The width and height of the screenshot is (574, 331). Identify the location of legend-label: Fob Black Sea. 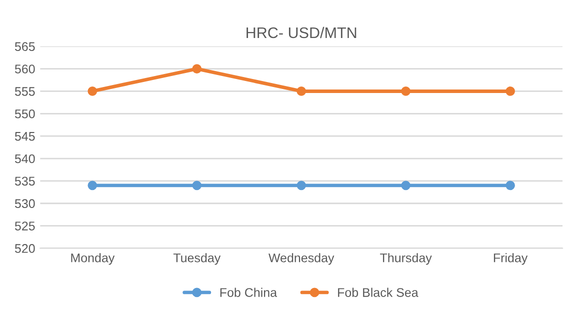
(378, 292).